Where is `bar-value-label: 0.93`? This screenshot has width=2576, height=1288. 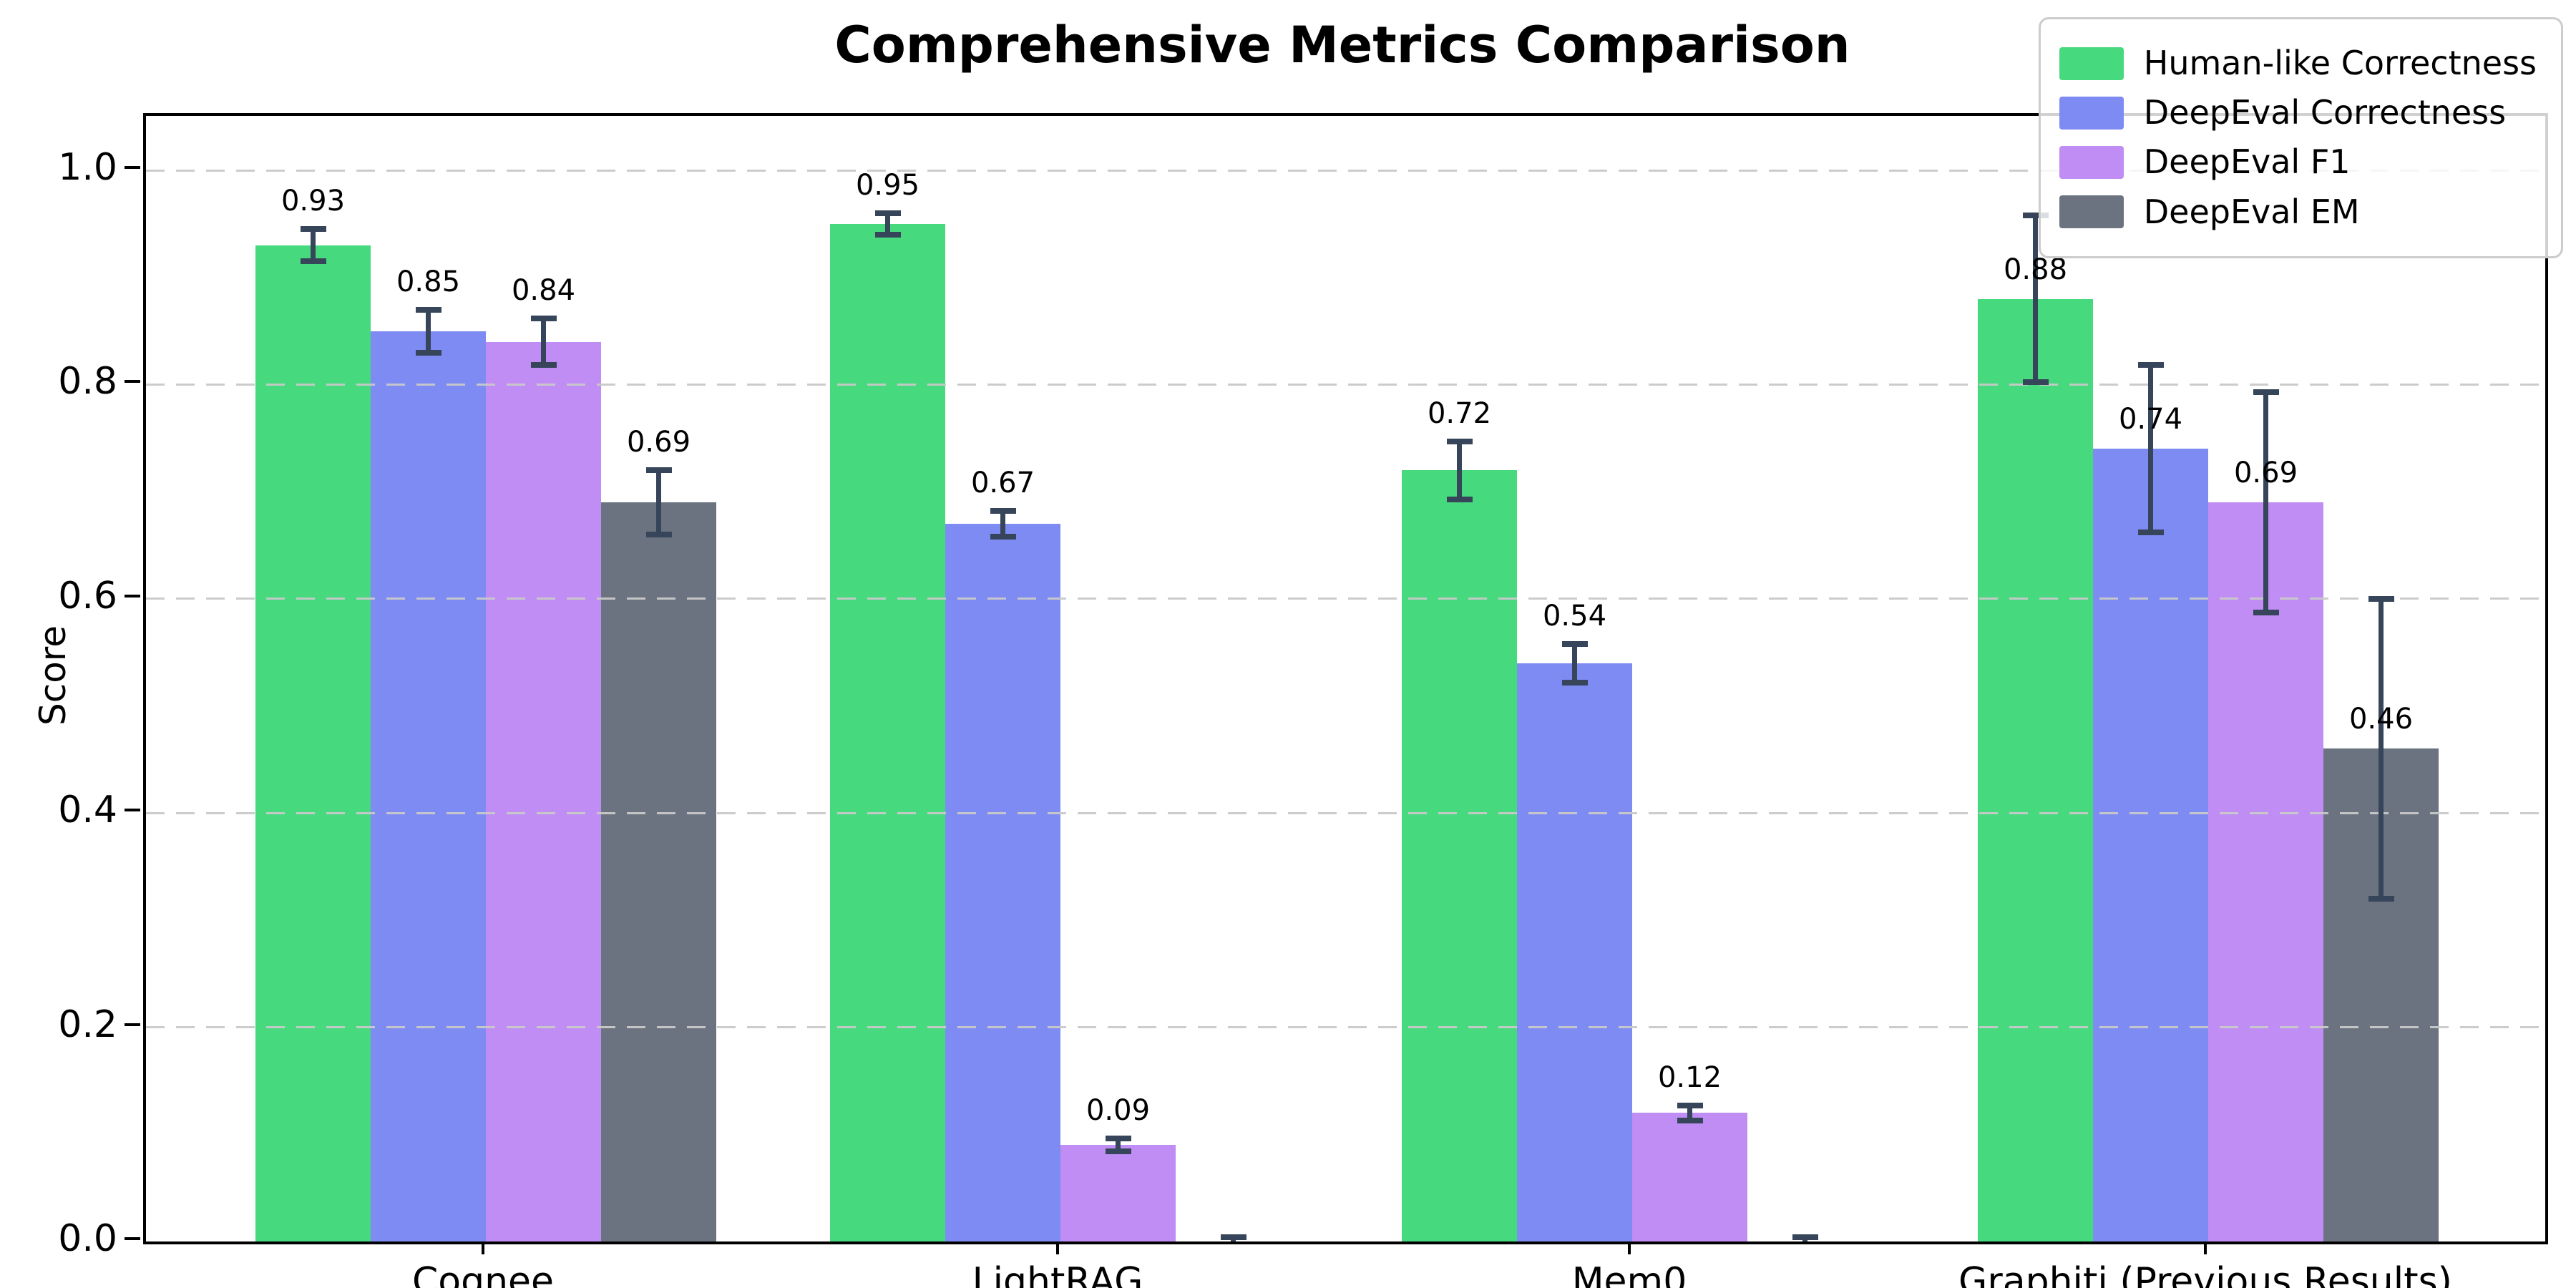 bar-value-label: 0.93 is located at coordinates (313, 201).